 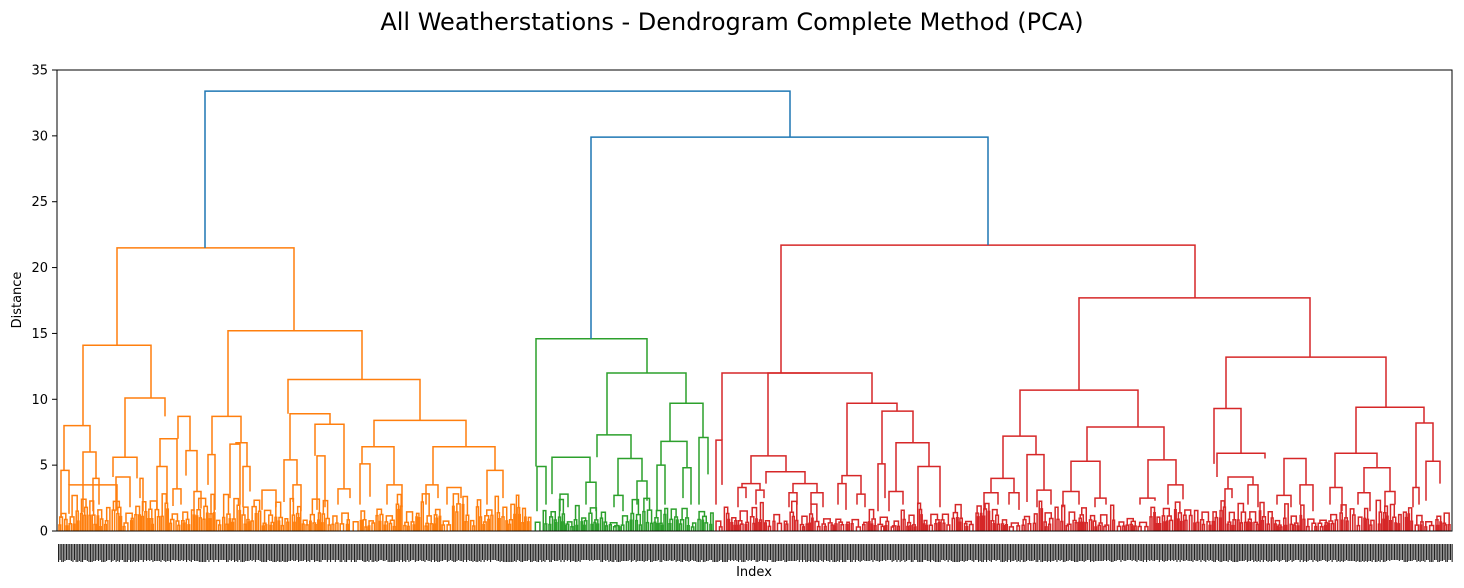 What do you see at coordinates (39, 71) in the screenshot?
I see `y-tick-label: 35` at bounding box center [39, 71].